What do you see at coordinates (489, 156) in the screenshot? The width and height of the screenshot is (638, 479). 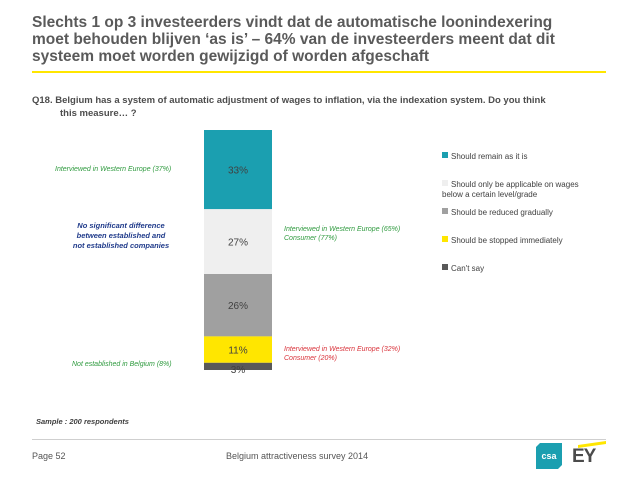 I see `legend-label: Should remain as it is` at bounding box center [489, 156].